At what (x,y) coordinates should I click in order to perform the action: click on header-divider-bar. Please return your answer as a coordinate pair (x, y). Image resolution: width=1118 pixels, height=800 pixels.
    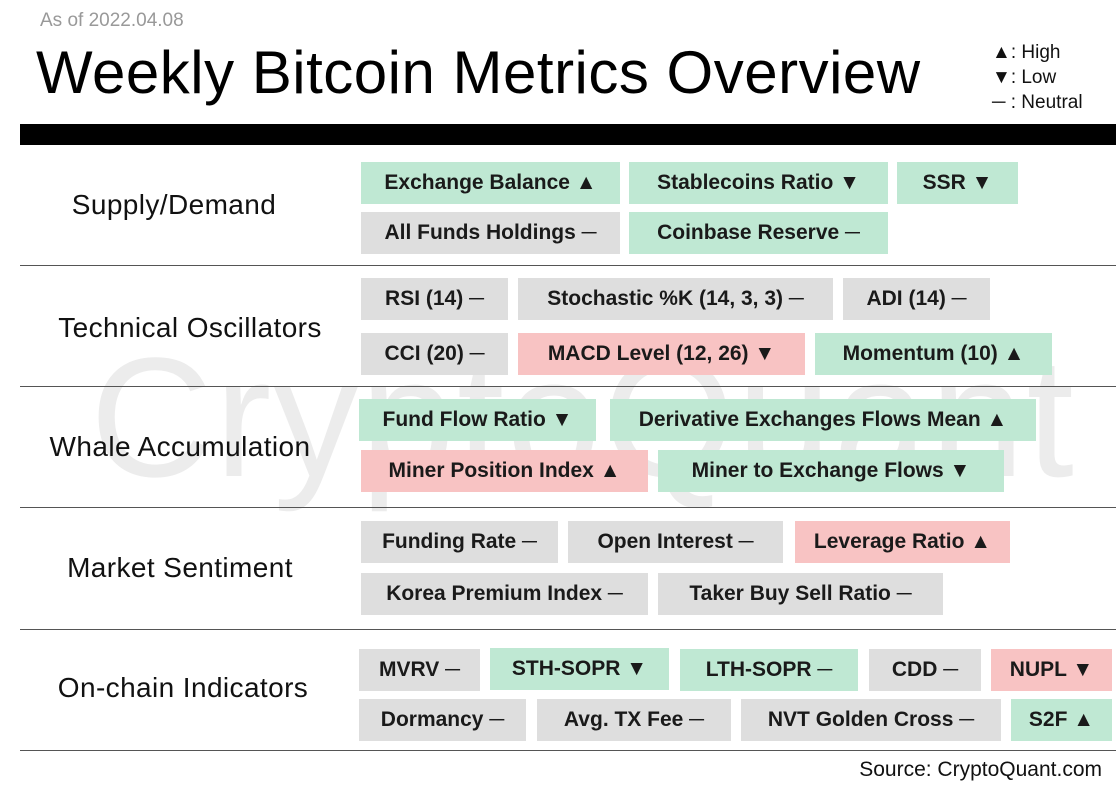
    Looking at the image, I should click on (568, 134).